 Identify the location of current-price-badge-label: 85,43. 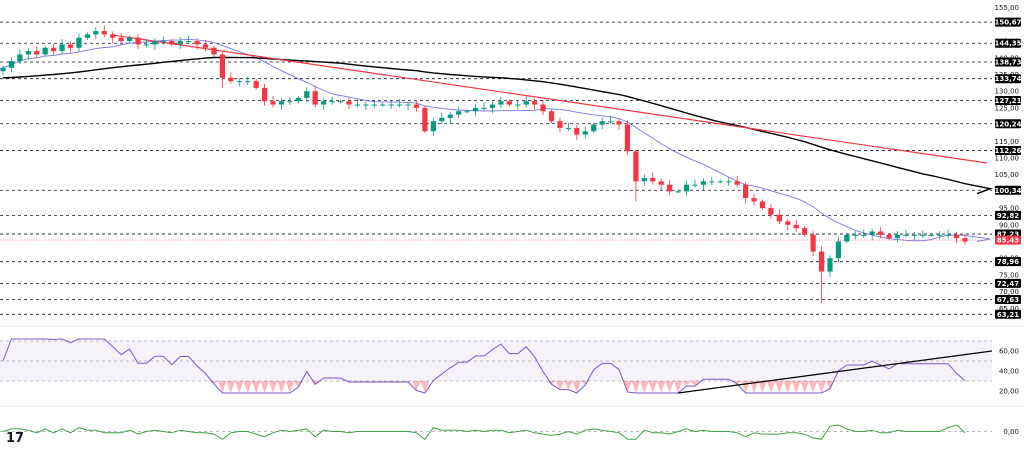
(1008, 241).